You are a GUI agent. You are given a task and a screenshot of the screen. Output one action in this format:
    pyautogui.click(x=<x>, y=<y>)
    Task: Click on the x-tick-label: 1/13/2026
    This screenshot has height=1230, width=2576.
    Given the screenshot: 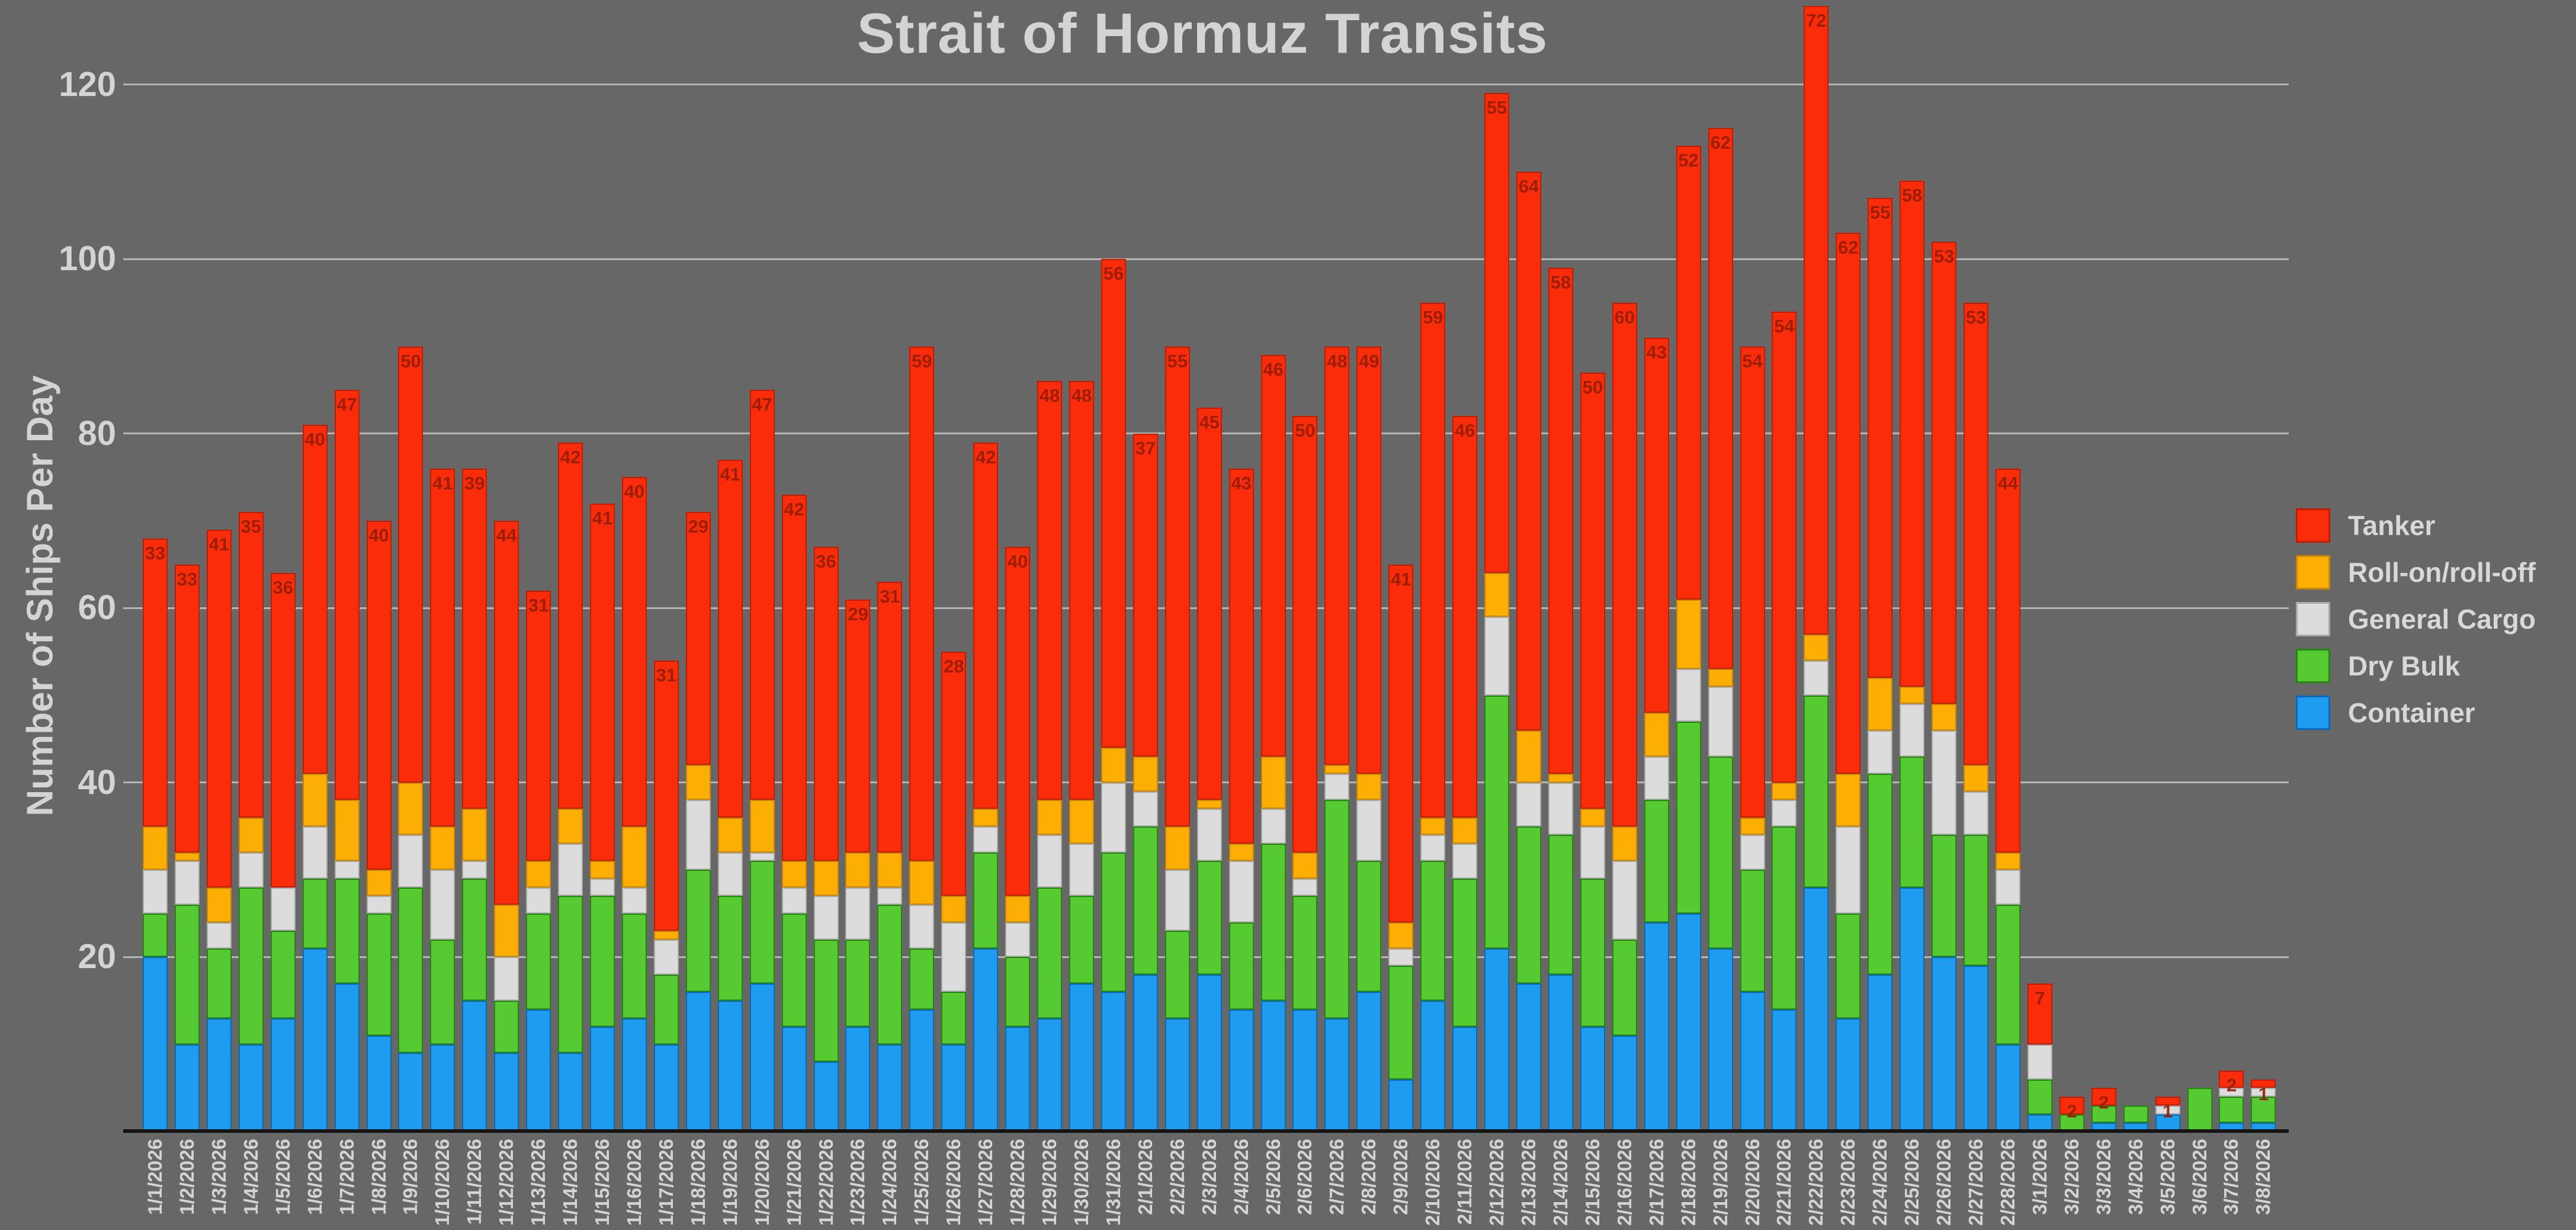 What is the action you would take?
    pyautogui.click(x=538, y=1182)
    